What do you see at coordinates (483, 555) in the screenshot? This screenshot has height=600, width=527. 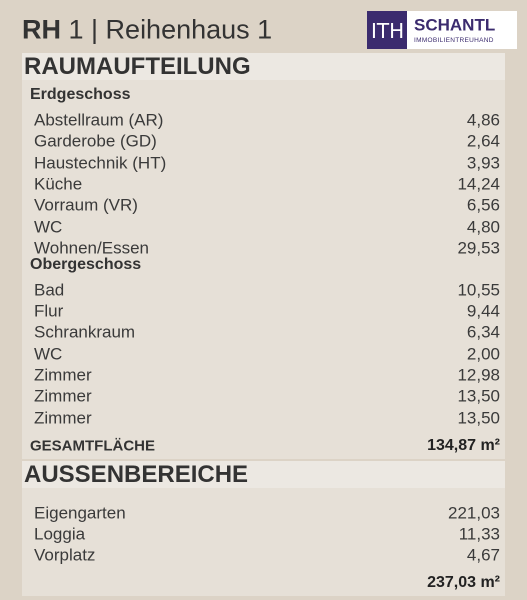 I see `room-area: 4,67` at bounding box center [483, 555].